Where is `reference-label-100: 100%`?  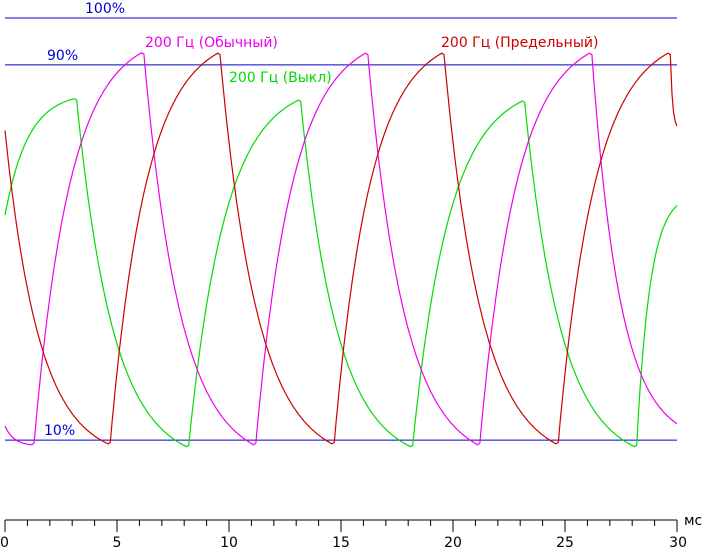 reference-label-100: 100% is located at coordinates (105, 9).